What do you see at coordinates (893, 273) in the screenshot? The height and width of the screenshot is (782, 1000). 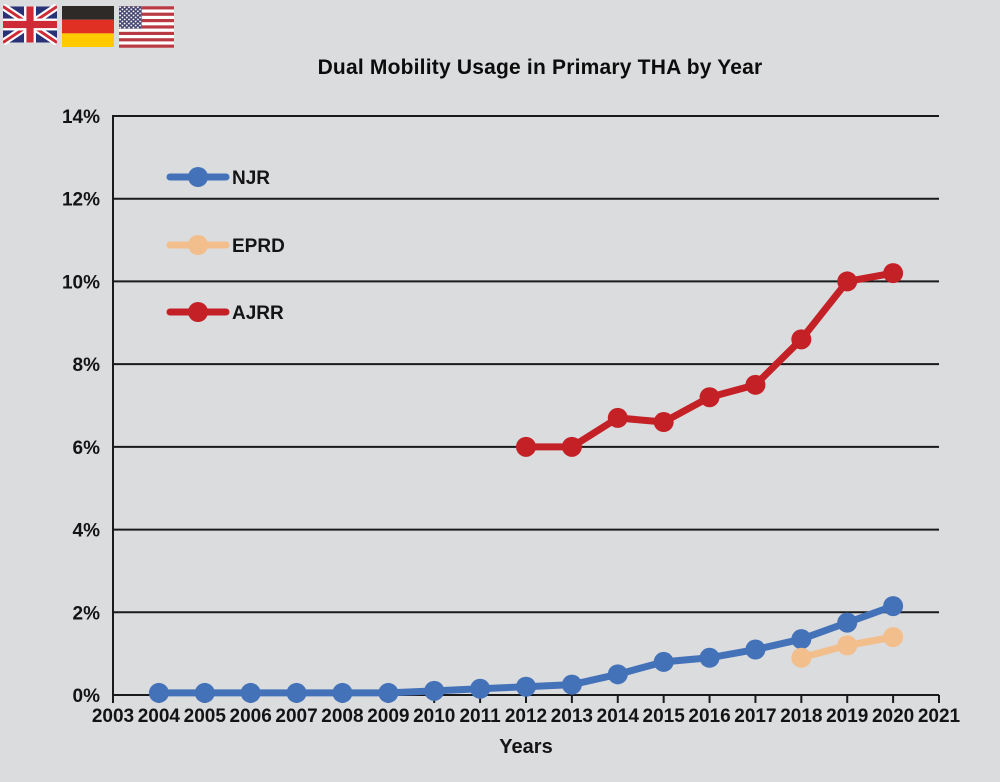 I see `data-point-AJRR-2020` at bounding box center [893, 273].